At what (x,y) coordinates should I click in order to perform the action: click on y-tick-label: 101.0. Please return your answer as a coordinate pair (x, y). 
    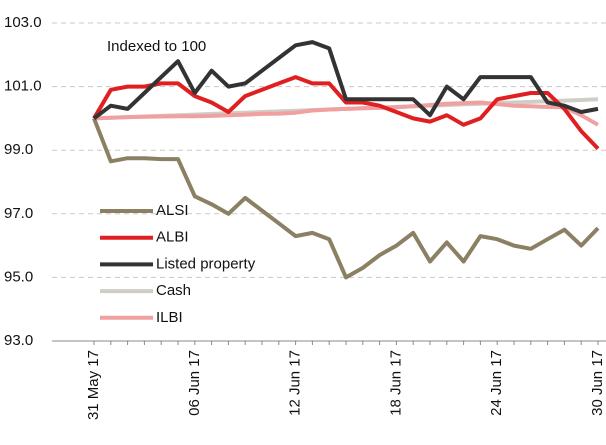
    Looking at the image, I should click on (23, 86).